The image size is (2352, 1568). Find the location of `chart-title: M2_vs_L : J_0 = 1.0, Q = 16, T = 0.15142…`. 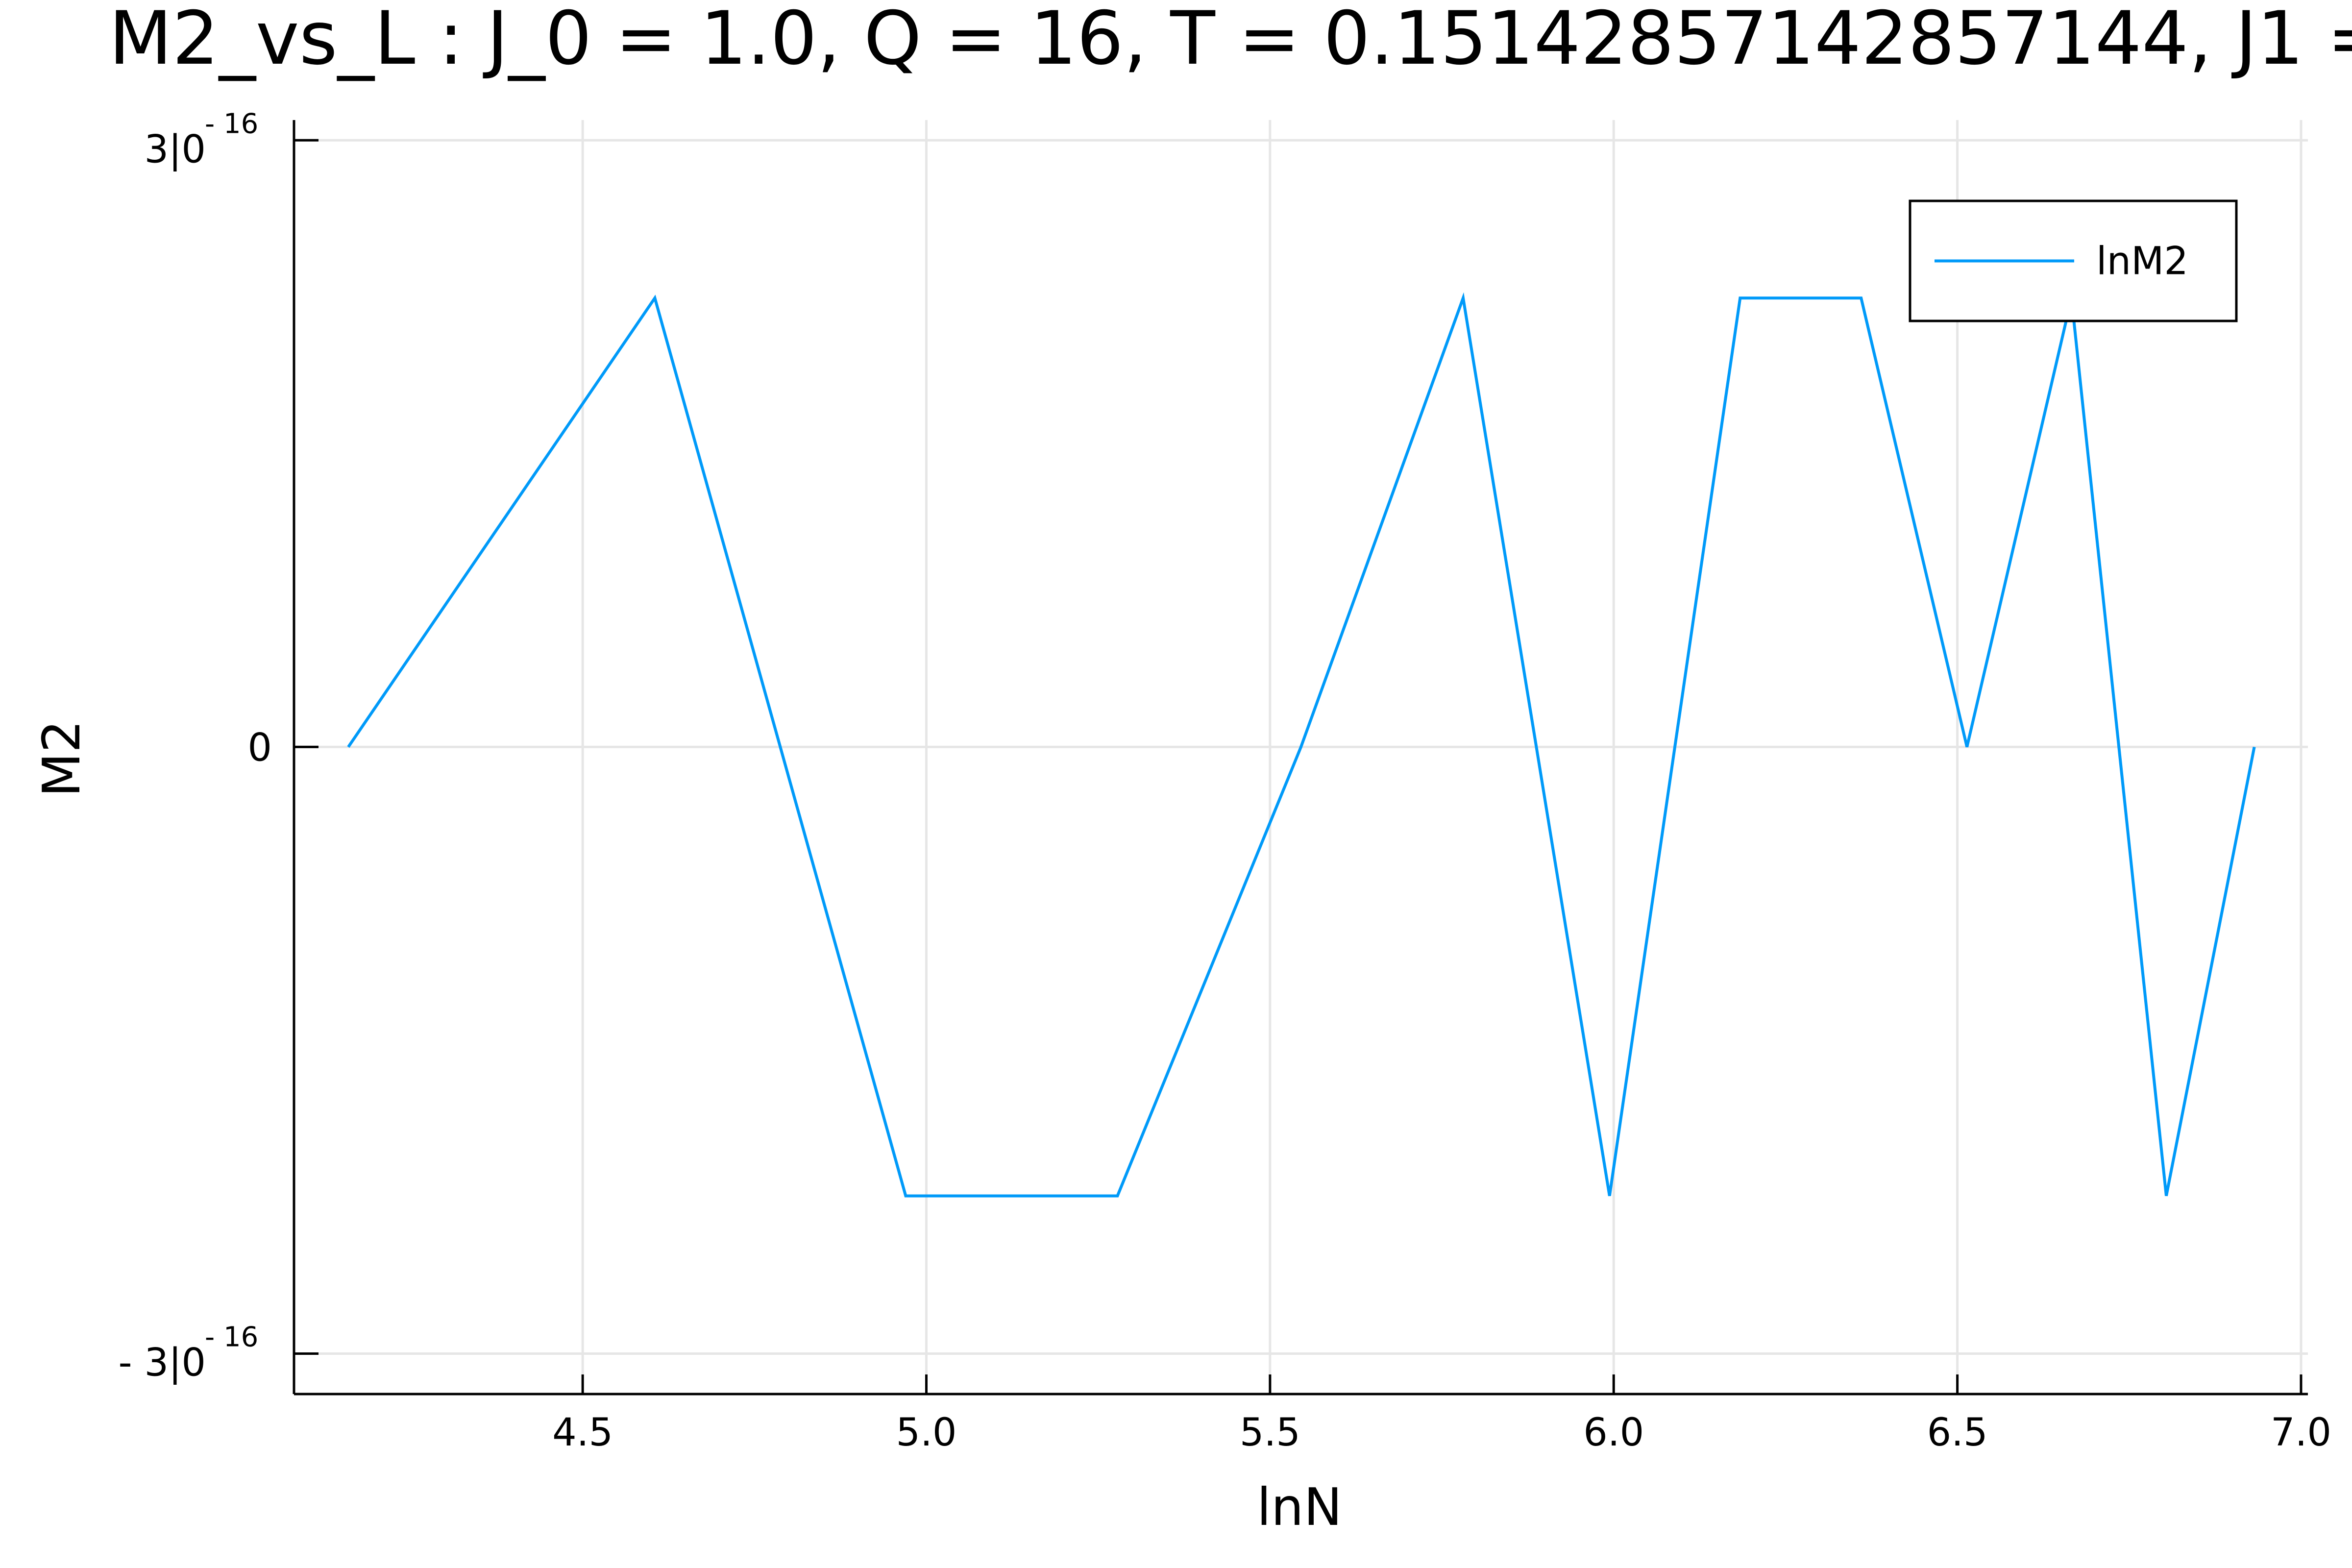

chart-title: M2_vs_L : J_0 = 1.0, Q = 16, T = 0.15142… is located at coordinates (1230, 40).